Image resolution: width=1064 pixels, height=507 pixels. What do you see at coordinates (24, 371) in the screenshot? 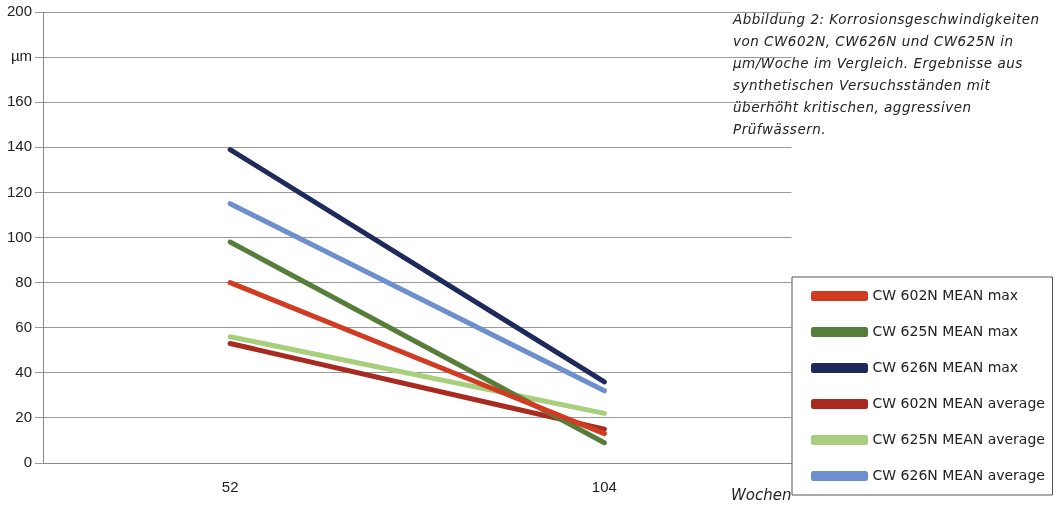
I see `y-tick-label: 40` at bounding box center [24, 371].